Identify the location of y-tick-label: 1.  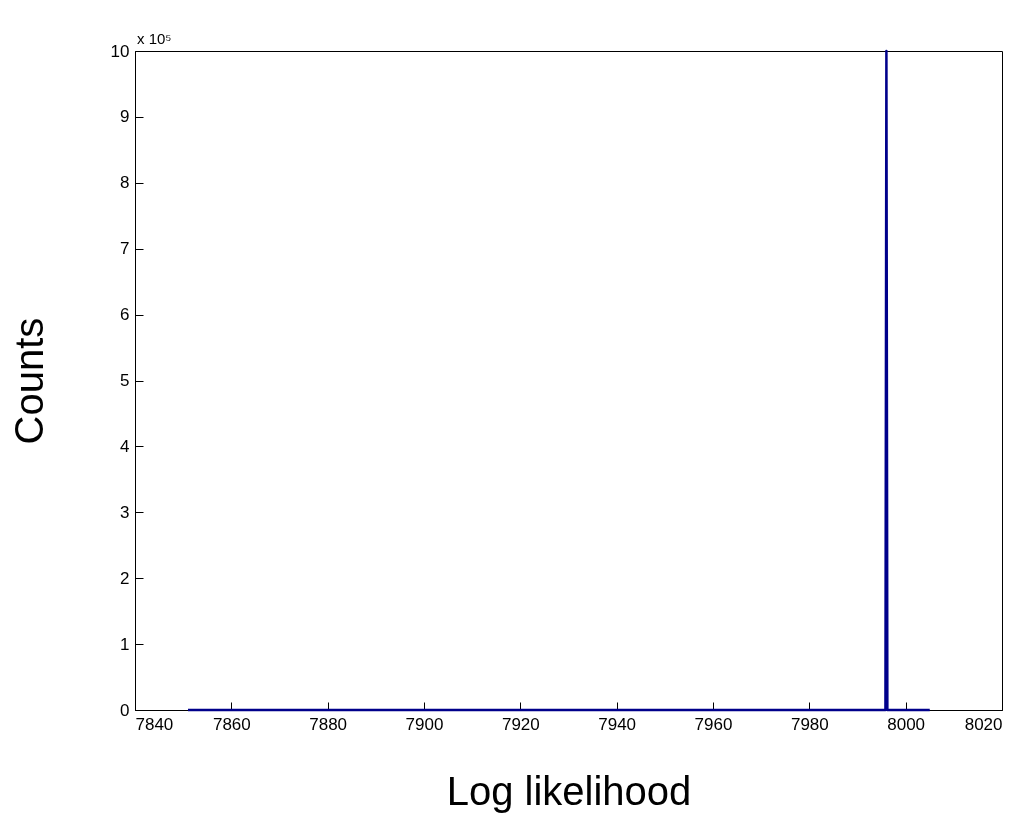
(125, 644).